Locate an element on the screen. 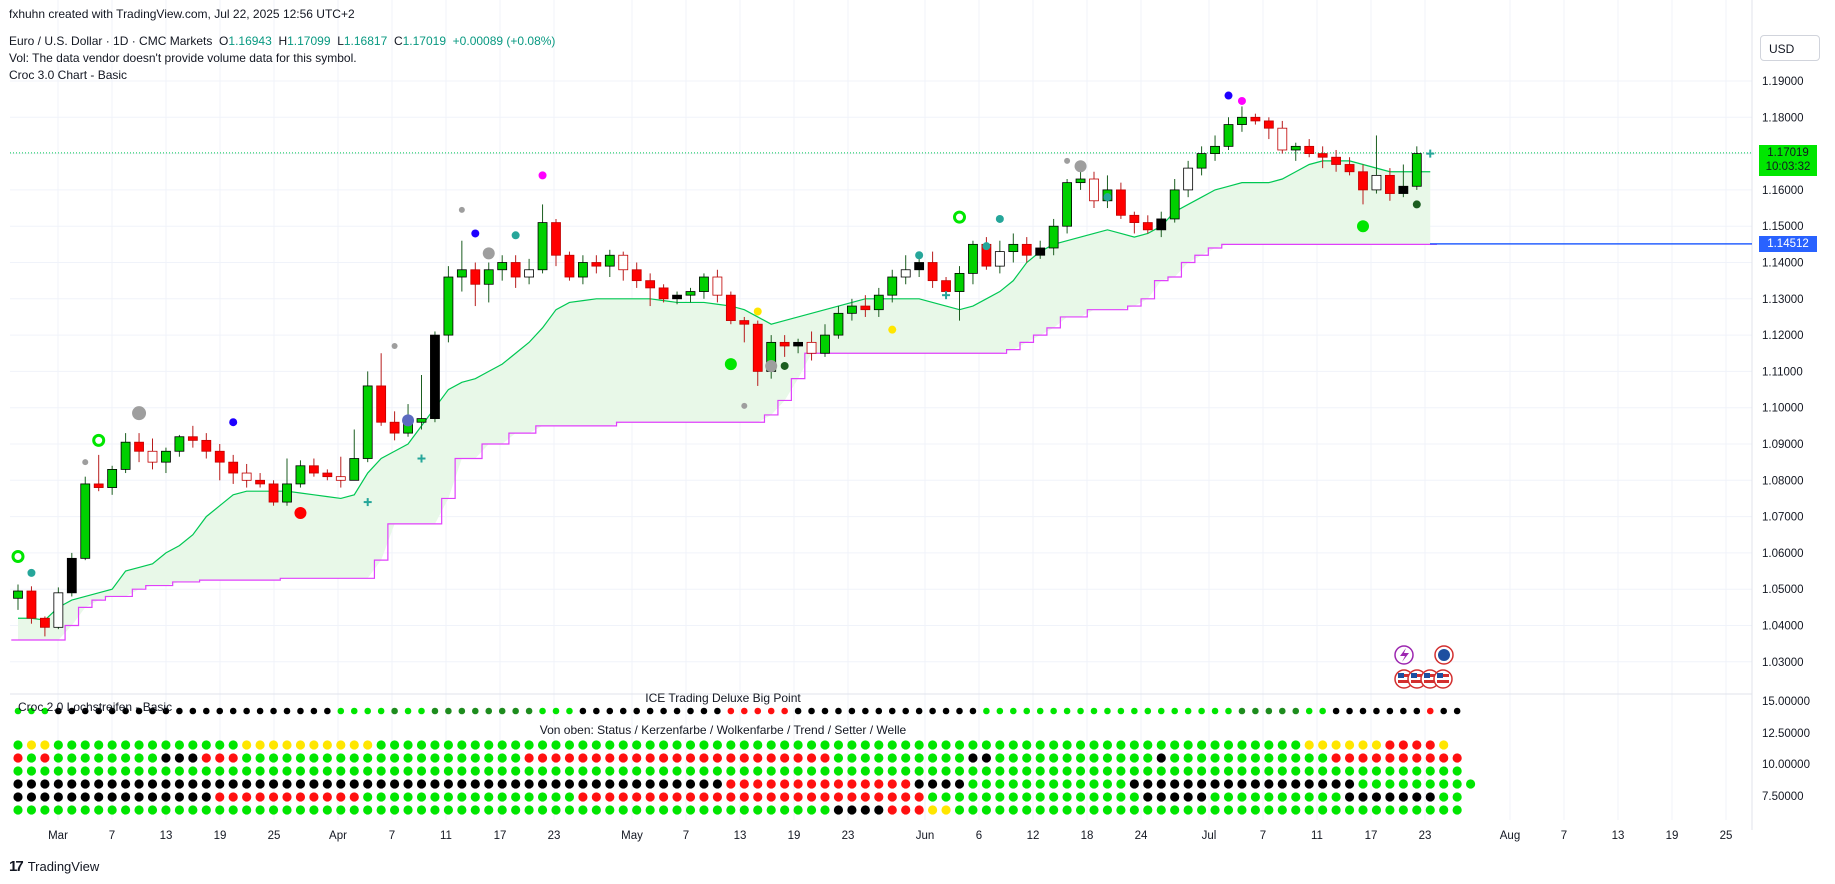  time-tick-label: 24 is located at coordinates (1141, 836).